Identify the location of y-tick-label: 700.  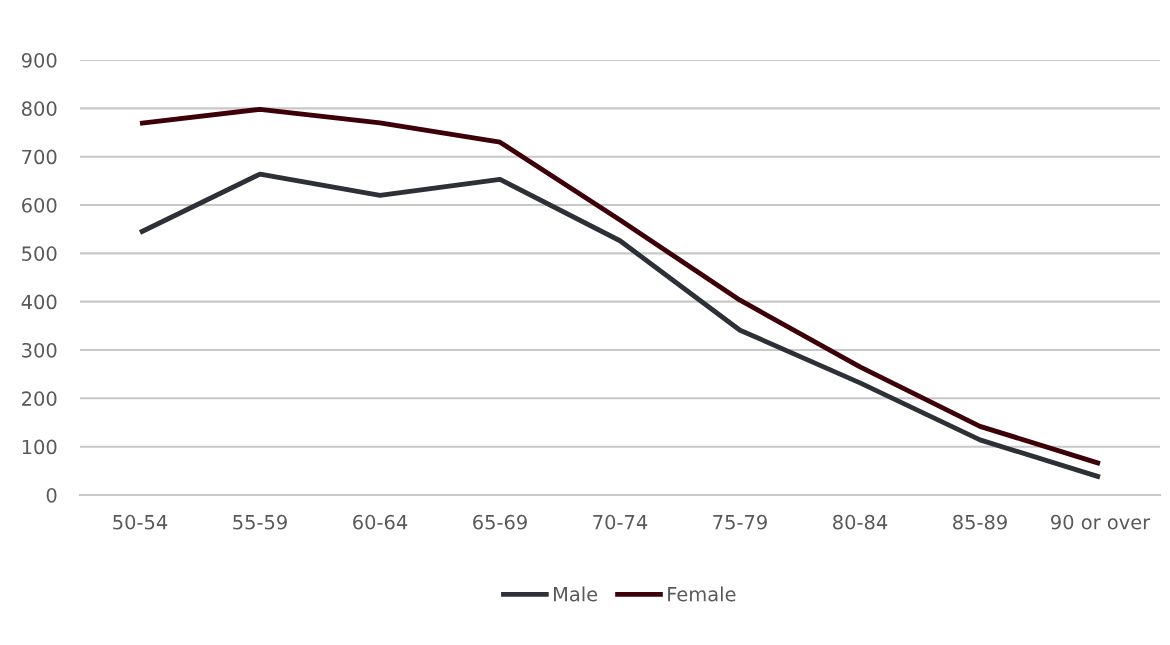
(39, 157).